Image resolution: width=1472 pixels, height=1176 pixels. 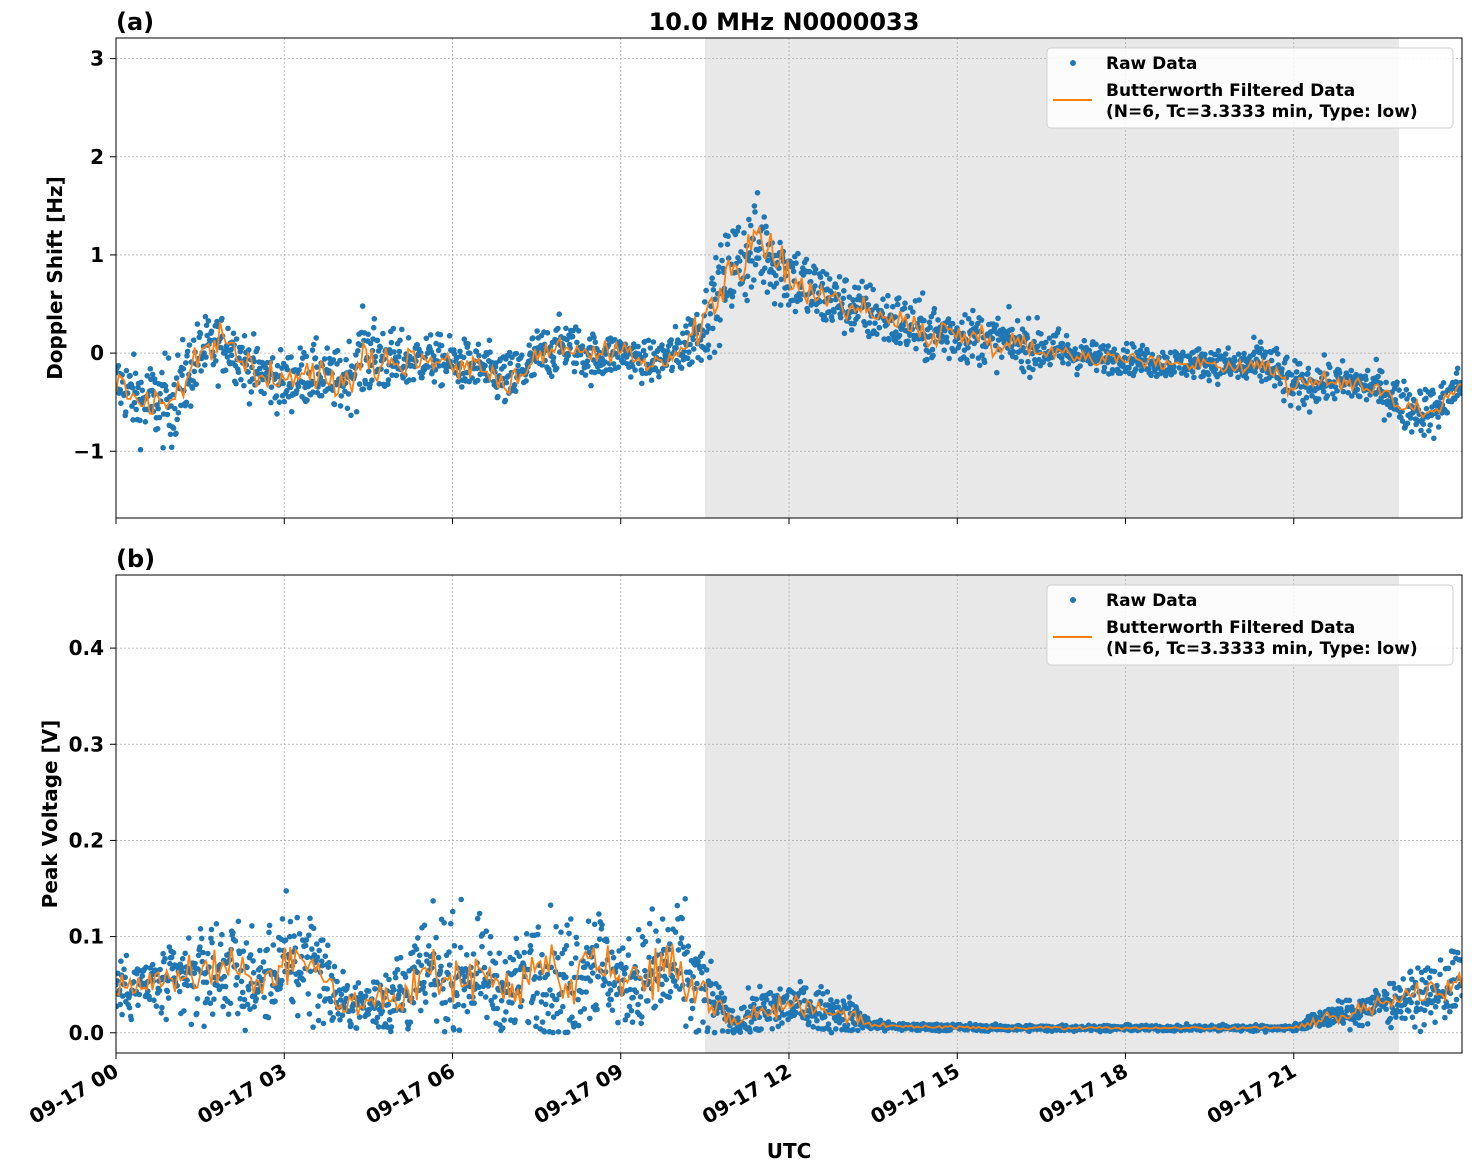 What do you see at coordinates (789, 987) in the screenshot?
I see `filtered-line` at bounding box center [789, 987].